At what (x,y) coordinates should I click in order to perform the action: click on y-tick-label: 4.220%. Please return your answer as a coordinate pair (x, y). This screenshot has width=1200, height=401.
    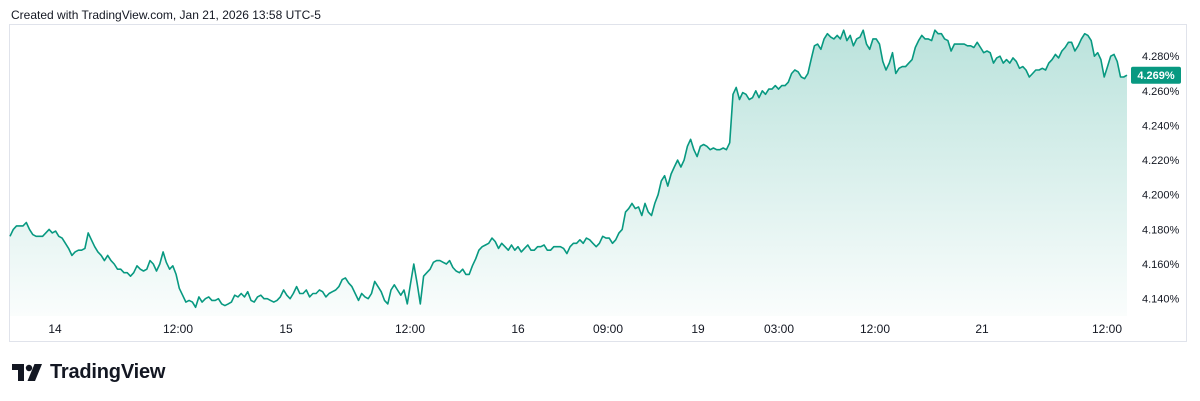
    Looking at the image, I should click on (1161, 161).